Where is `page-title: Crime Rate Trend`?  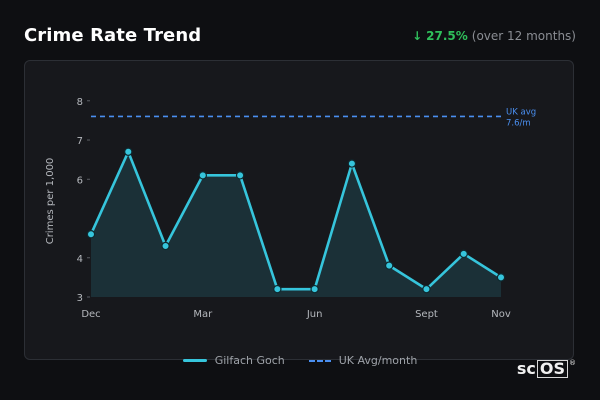 page-title: Crime Rate Trend is located at coordinates (113, 35).